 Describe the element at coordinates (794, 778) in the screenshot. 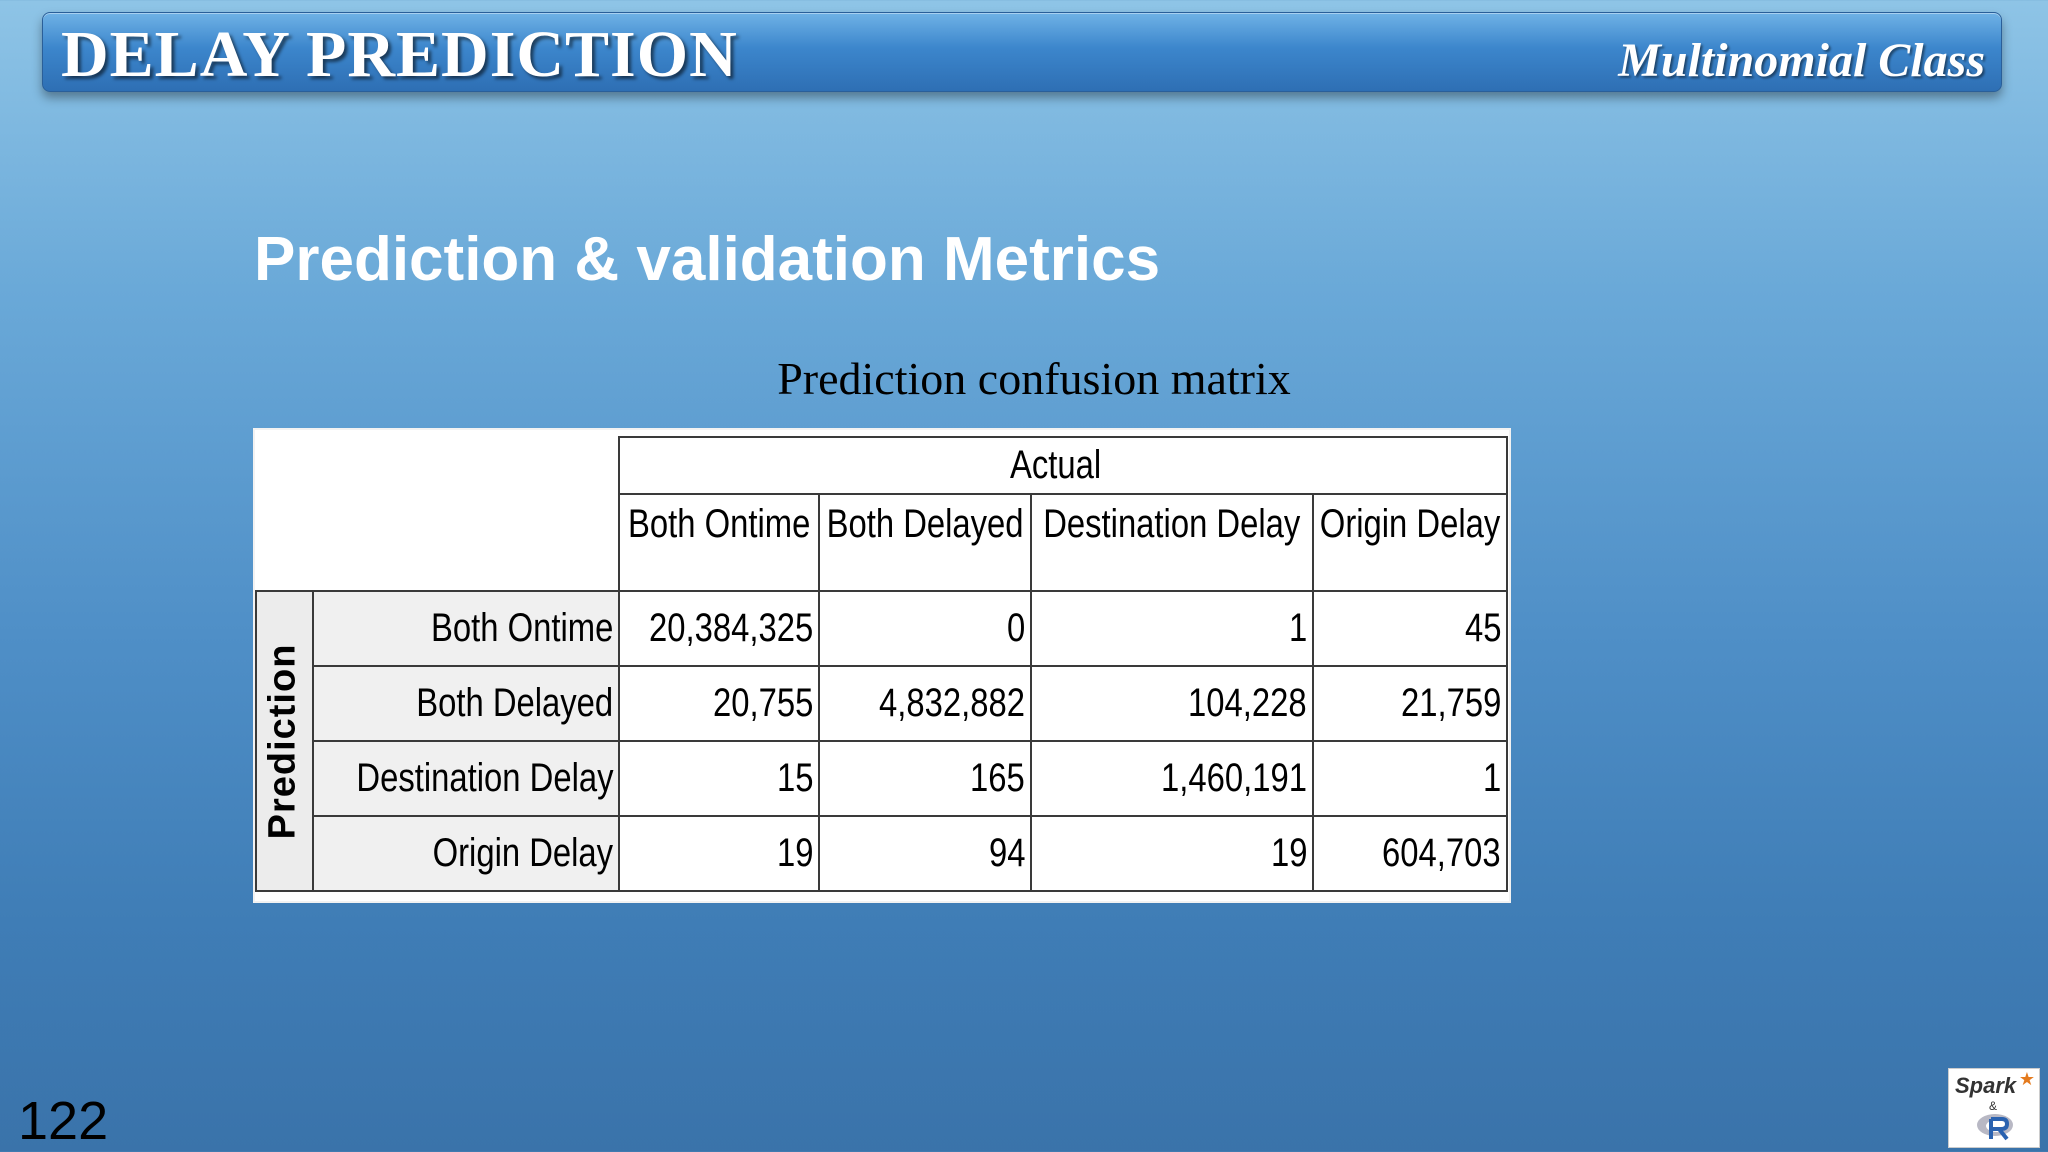

I see `matrix-cell-value: 15` at that location.